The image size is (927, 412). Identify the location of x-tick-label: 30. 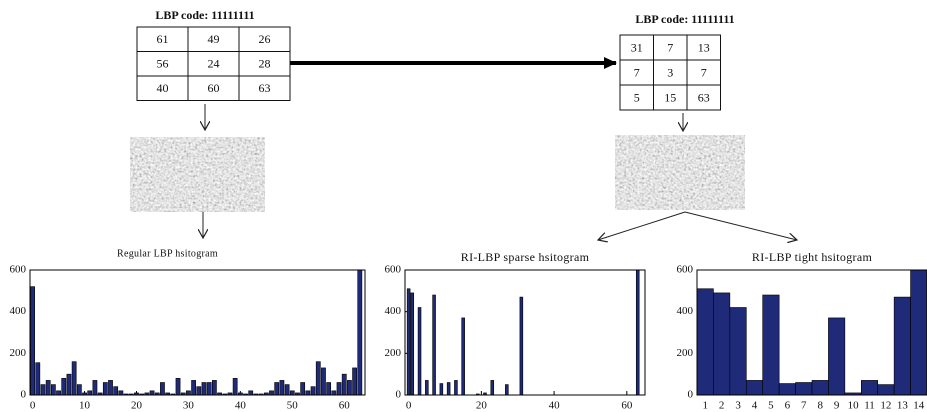
(189, 406).